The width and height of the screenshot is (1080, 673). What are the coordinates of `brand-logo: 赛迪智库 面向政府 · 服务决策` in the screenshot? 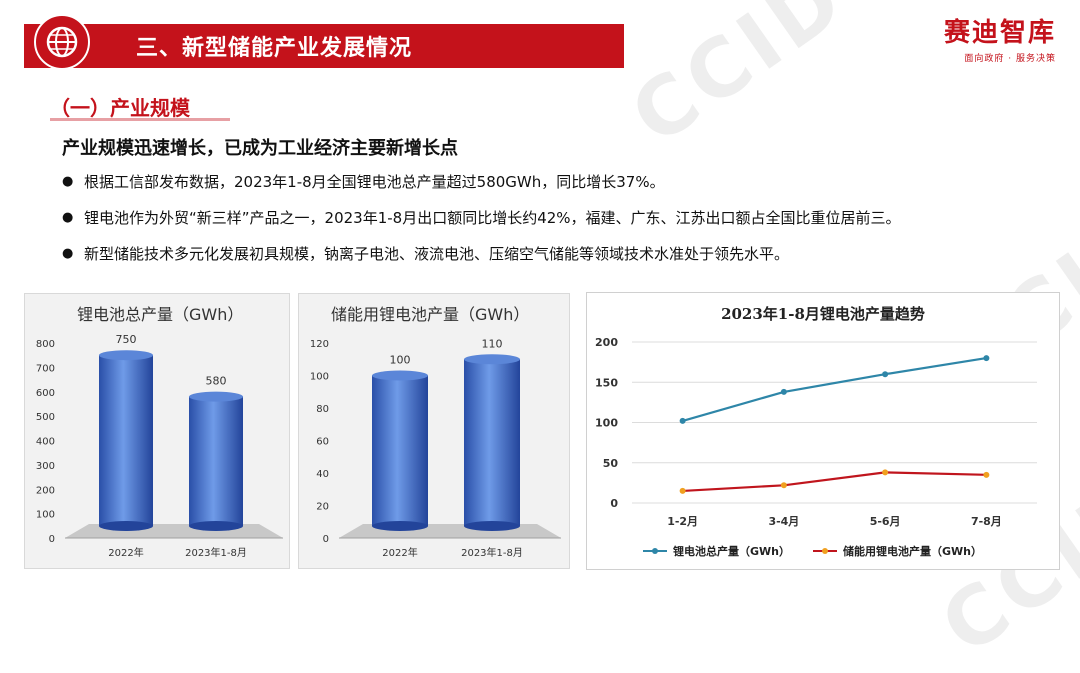 It's located at (1000, 38).